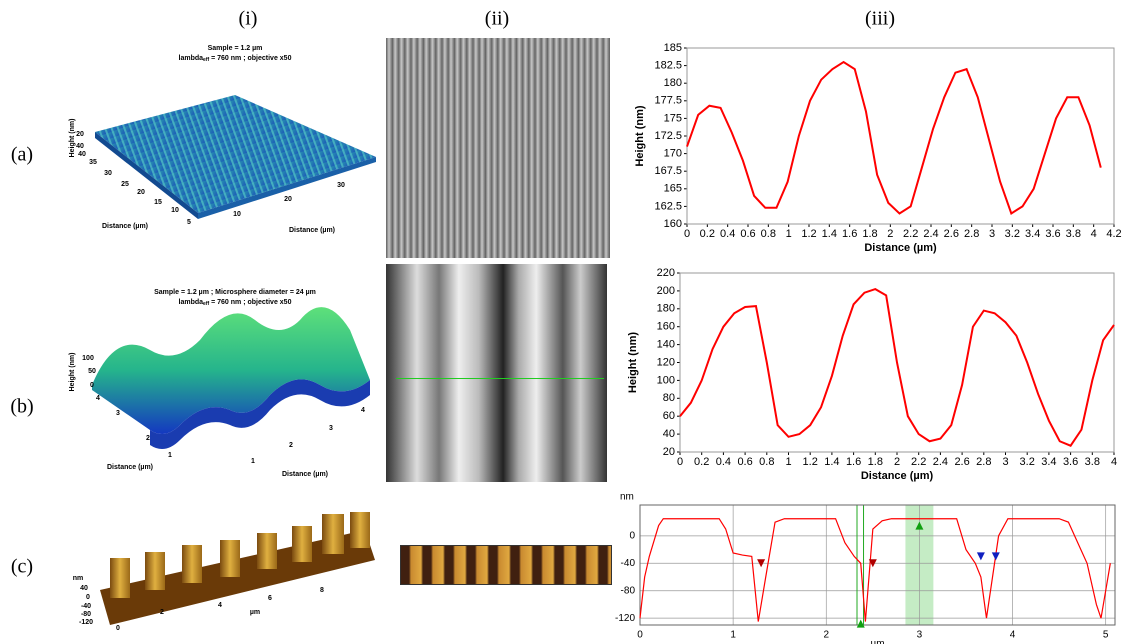 This screenshot has width=1122, height=644. Describe the element at coordinates (1113, 234) in the screenshot. I see `x-tick-label: 4.2` at that location.